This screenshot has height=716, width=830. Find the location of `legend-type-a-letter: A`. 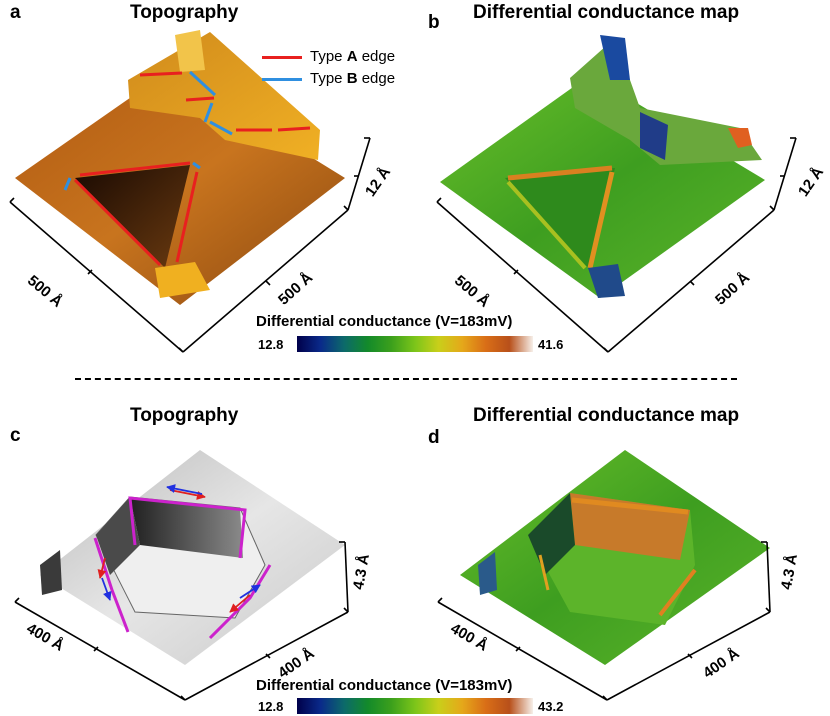

legend-type-a-letter: A is located at coordinates (352, 56).